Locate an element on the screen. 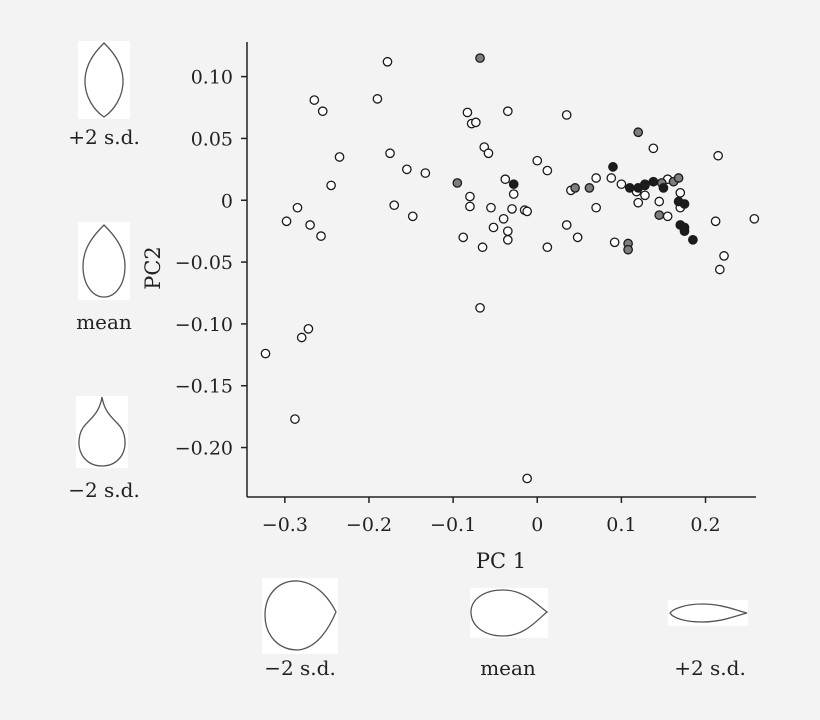 The width and height of the screenshot is (820, 720). pc2-minus-2sd-label: −2 s.d. is located at coordinates (104, 490).